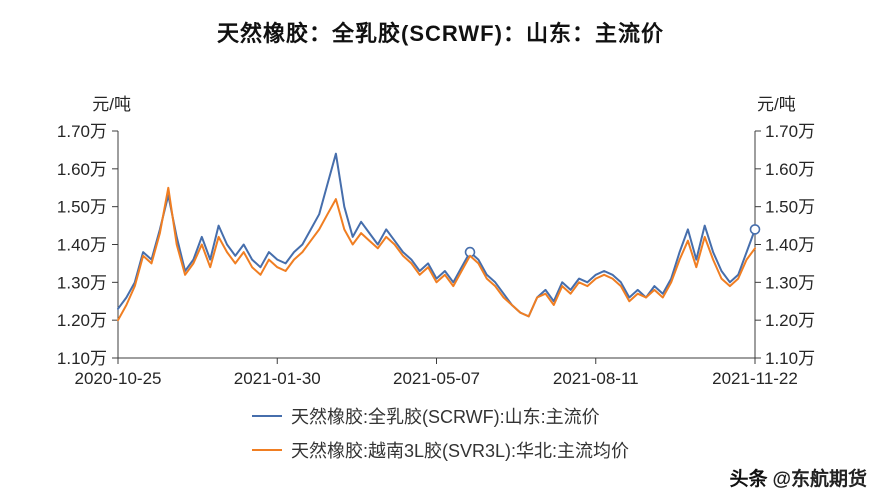  What do you see at coordinates (118, 378) in the screenshot?
I see `x-tick-label: 2020-10-25` at bounding box center [118, 378].